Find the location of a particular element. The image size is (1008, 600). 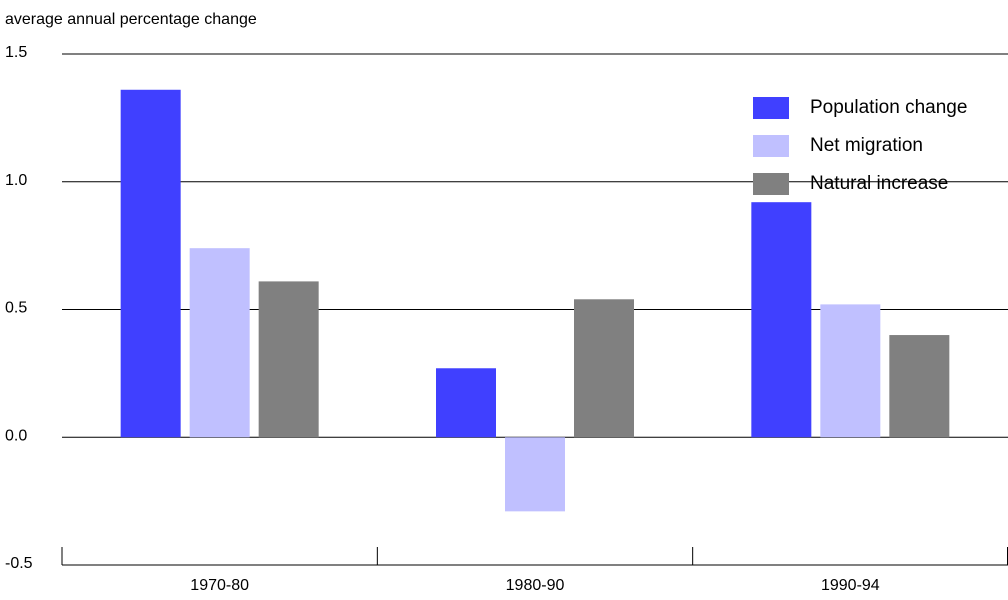

y-tick-label: 0.0 is located at coordinates (16, 435).